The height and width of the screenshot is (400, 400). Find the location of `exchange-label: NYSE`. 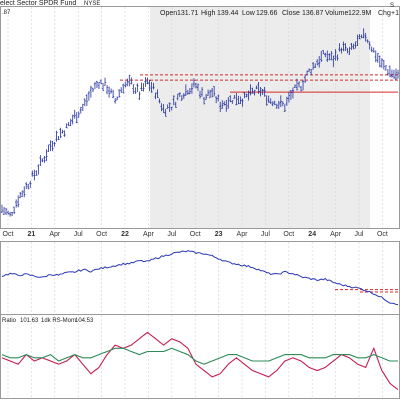

exchange-label: NYSE is located at coordinates (92, 4).